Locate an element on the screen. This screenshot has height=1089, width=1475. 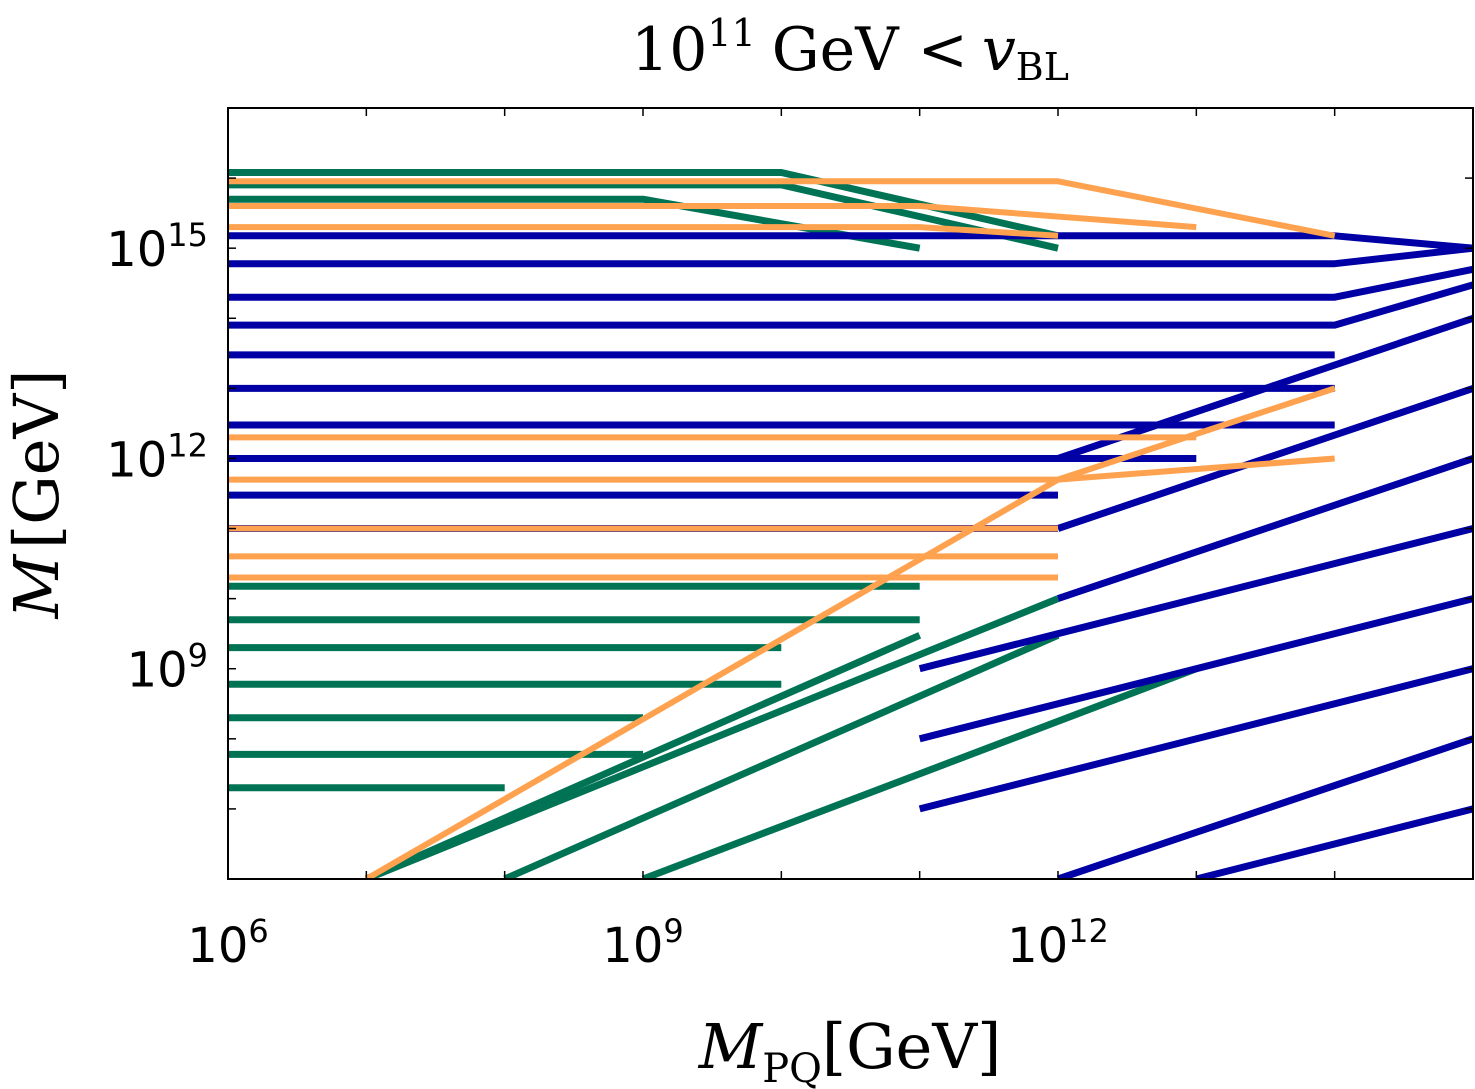
chart-title: 1011 GeV < vBL is located at coordinates (850, 50).